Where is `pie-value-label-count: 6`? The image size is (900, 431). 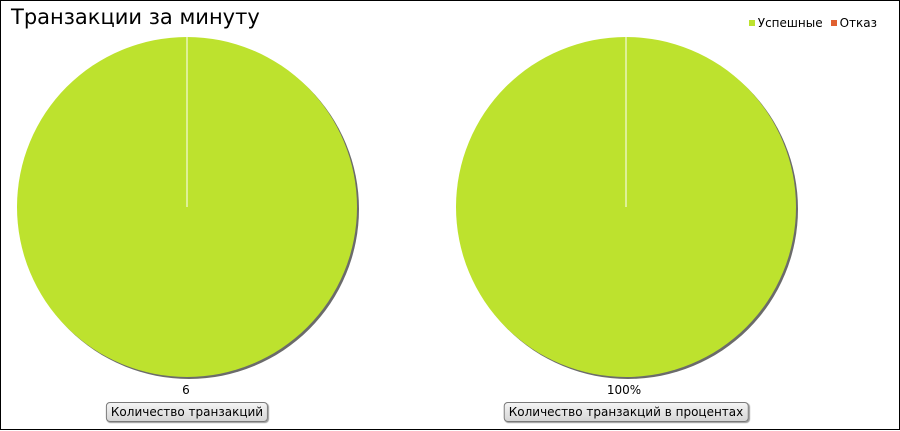
pie-value-label-count: 6 is located at coordinates (186, 390).